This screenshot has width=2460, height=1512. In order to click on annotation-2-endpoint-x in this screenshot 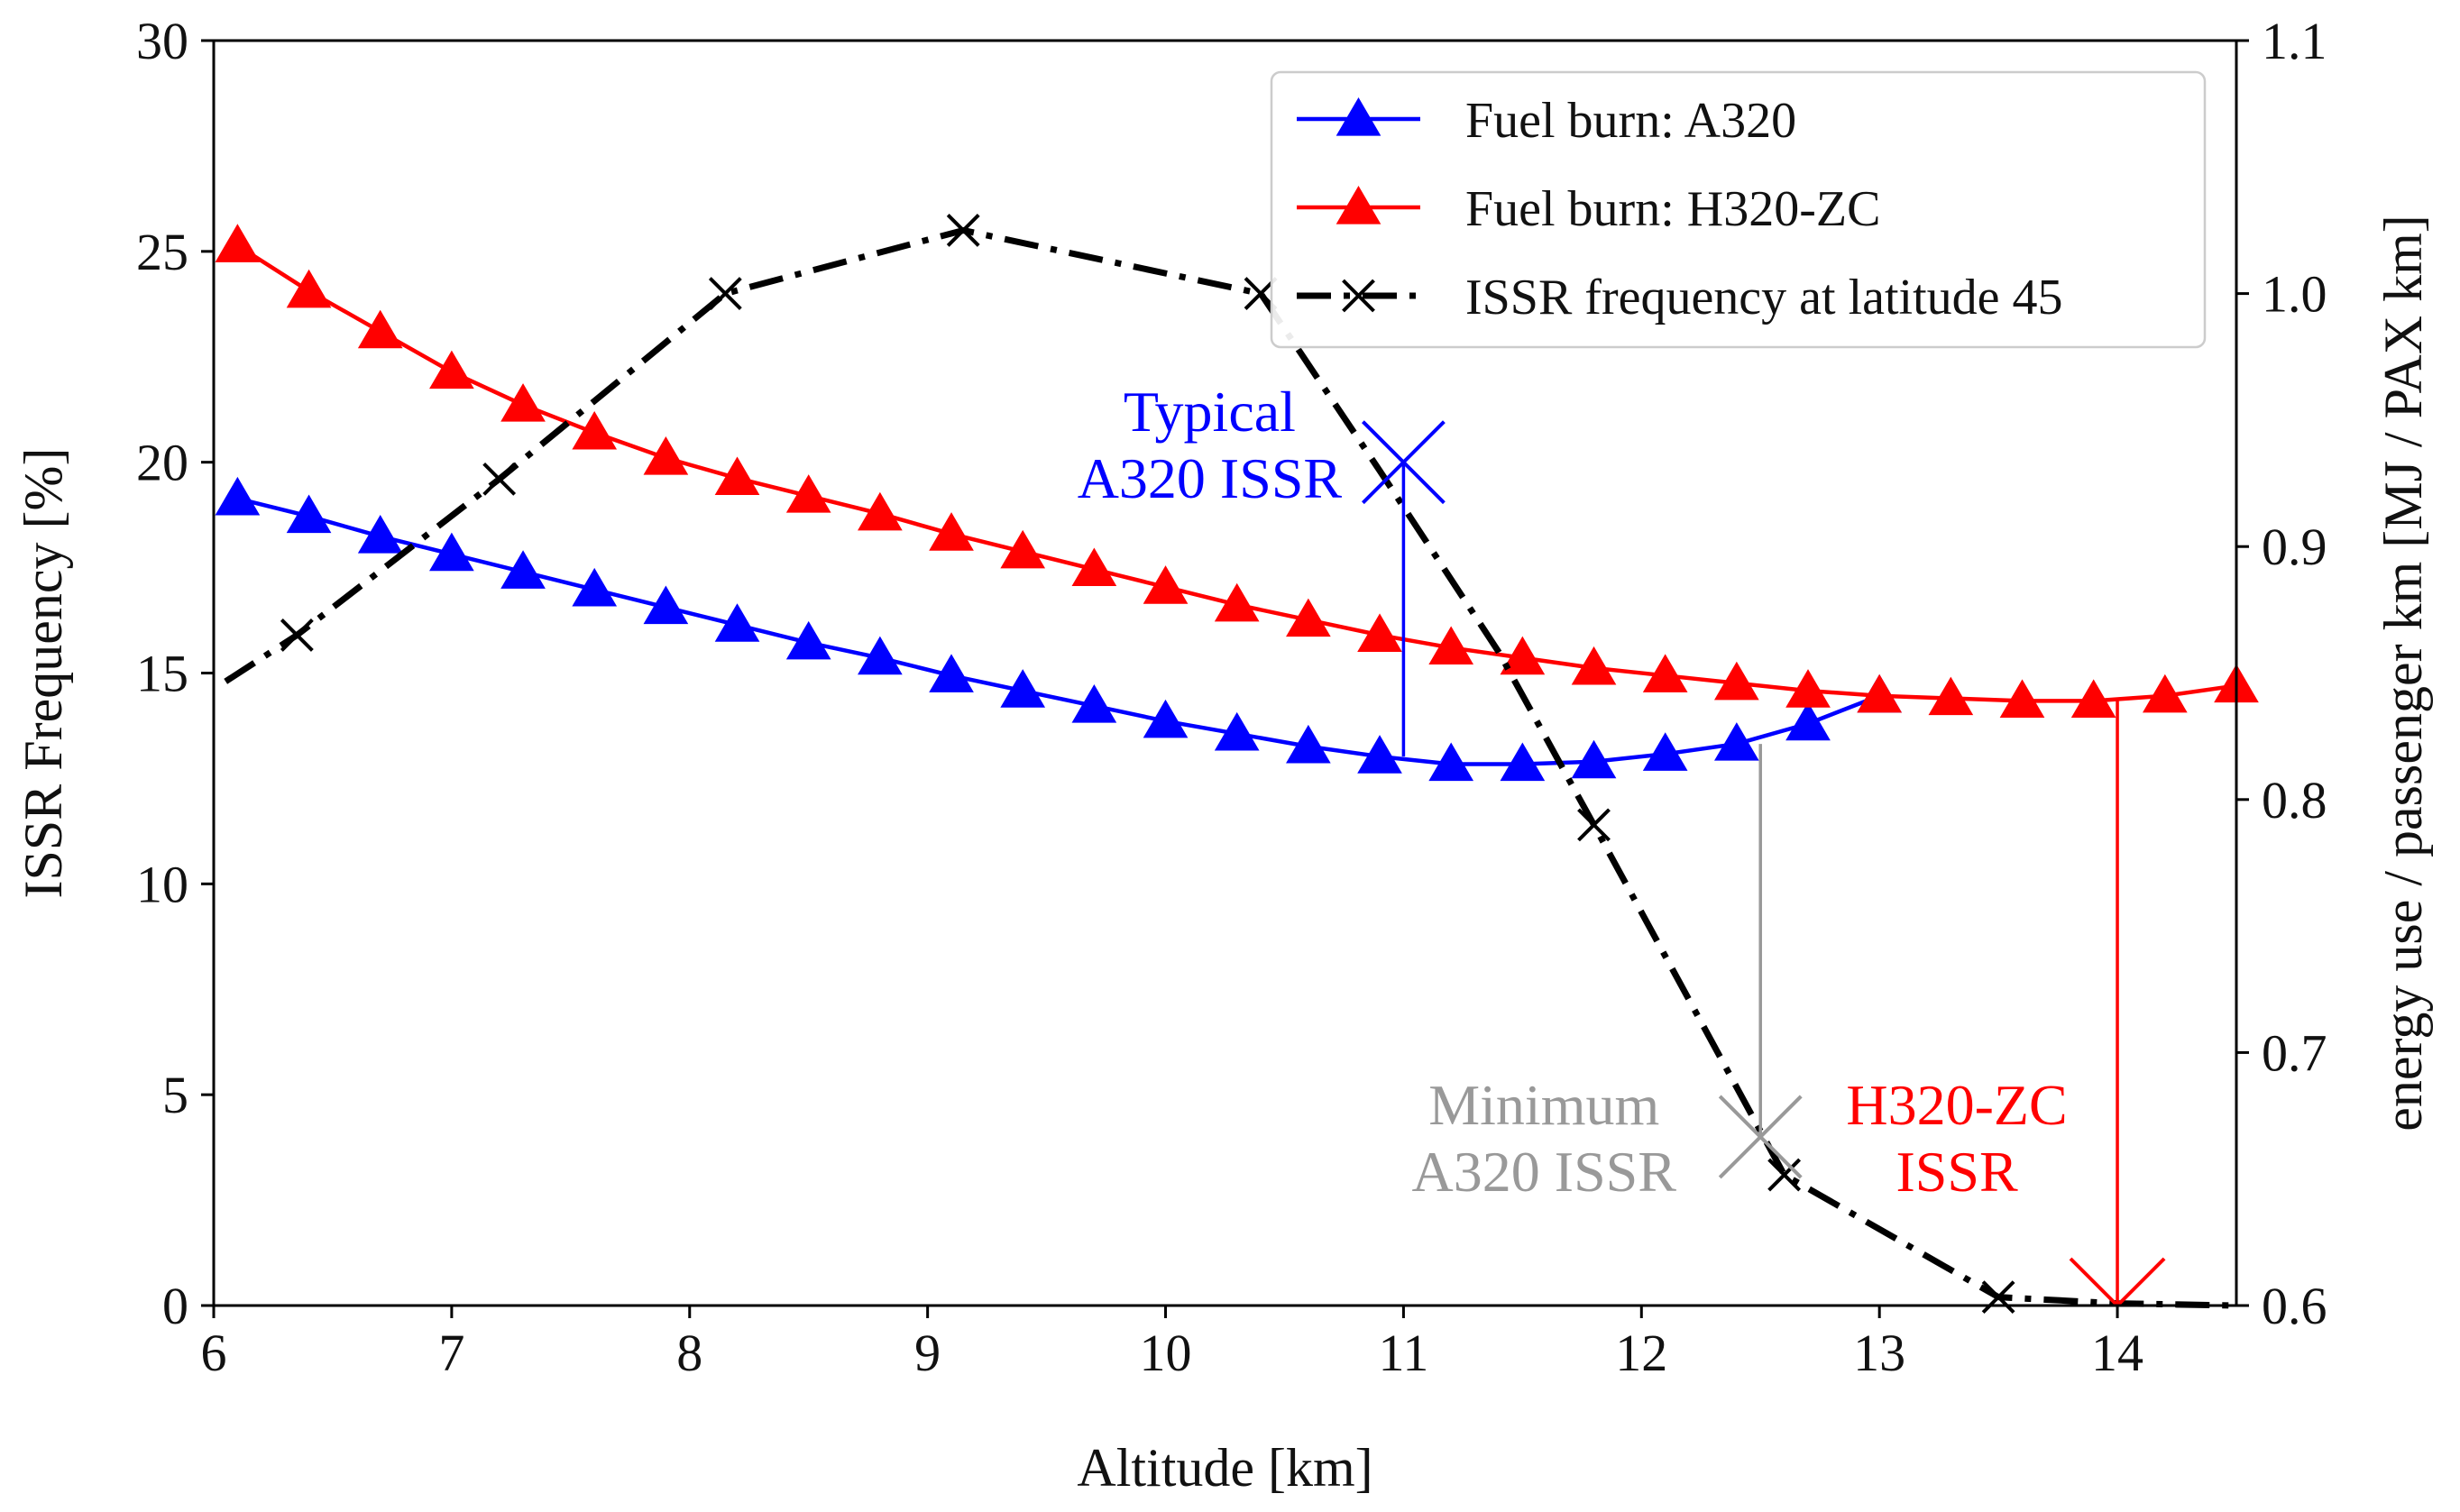, I will do `click(1760, 1137)`.